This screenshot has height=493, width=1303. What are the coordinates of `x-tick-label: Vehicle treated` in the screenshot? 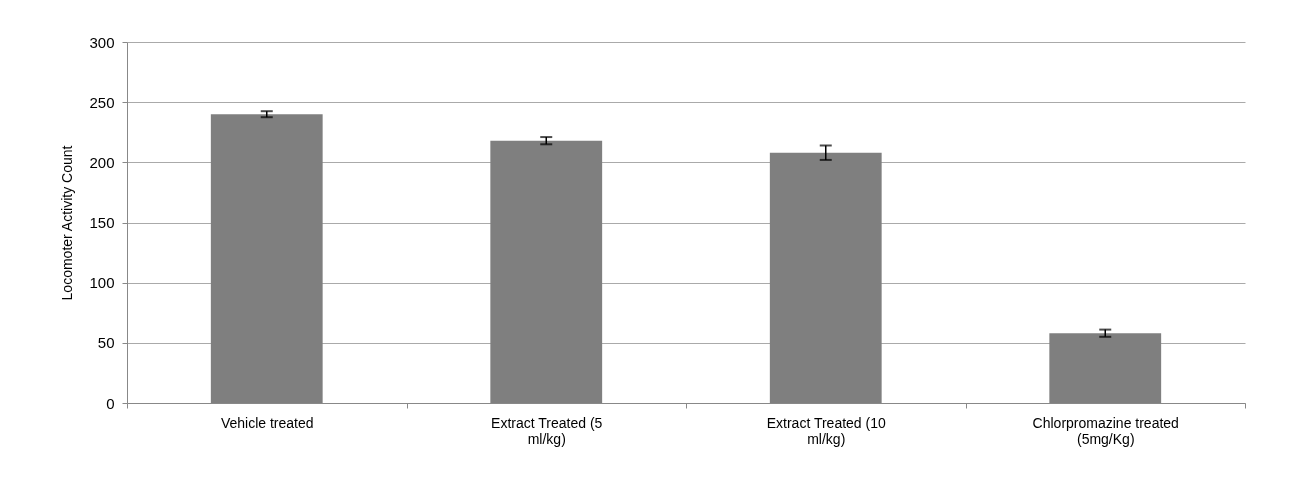 It's located at (267, 422).